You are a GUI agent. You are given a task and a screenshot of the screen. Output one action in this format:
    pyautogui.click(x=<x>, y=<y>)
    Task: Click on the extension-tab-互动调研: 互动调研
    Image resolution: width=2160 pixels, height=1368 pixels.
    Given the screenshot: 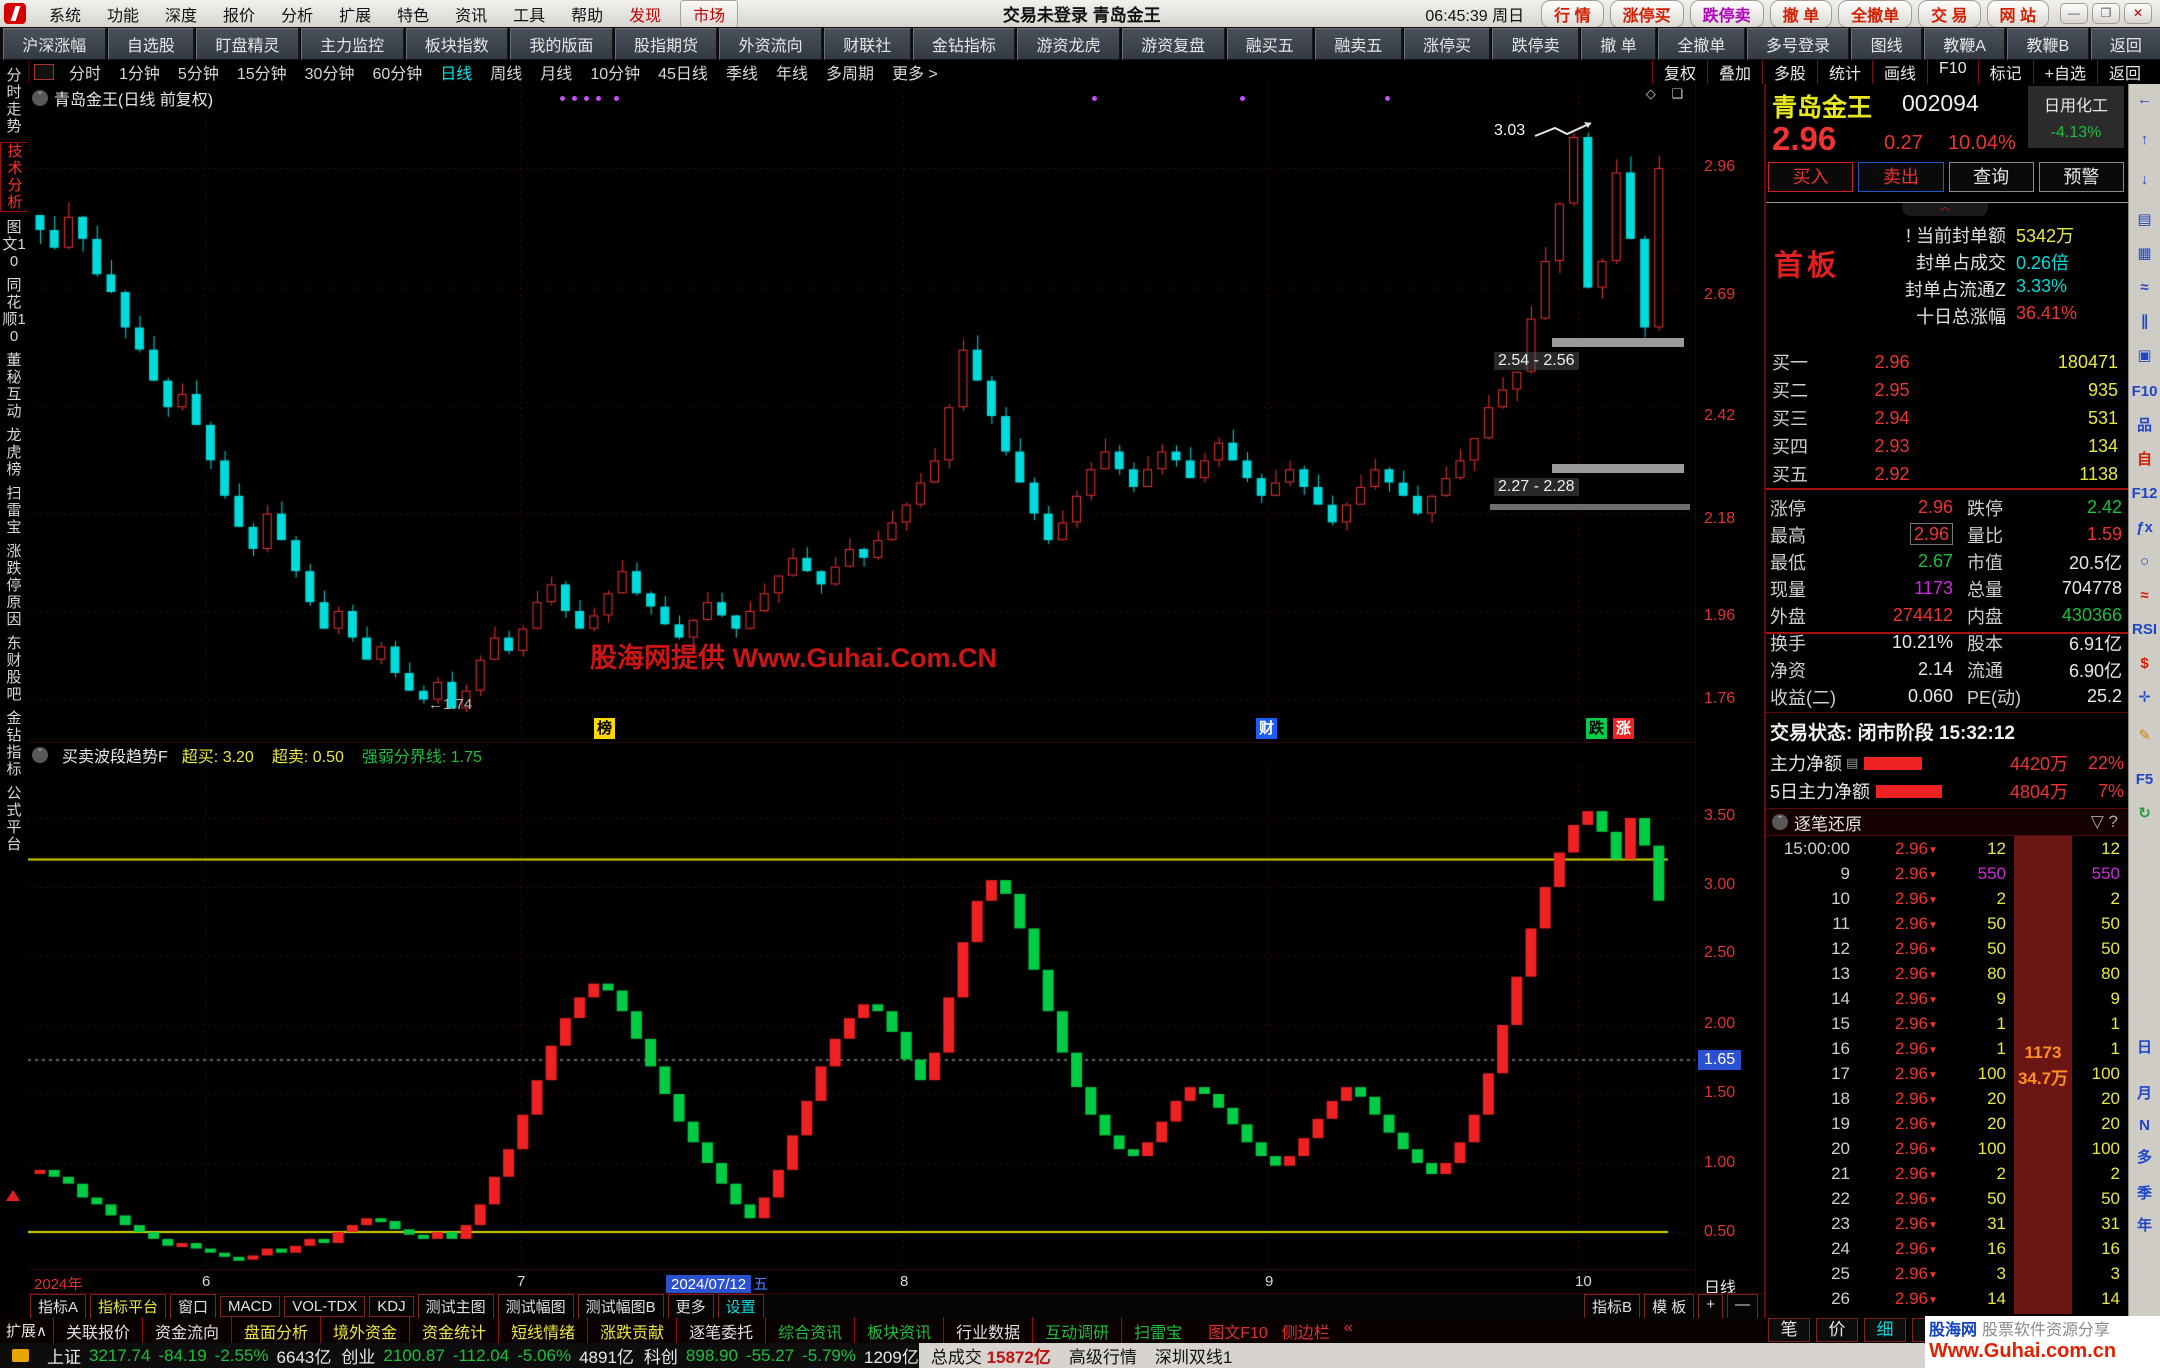 What is the action you would take?
    pyautogui.click(x=1076, y=1330)
    